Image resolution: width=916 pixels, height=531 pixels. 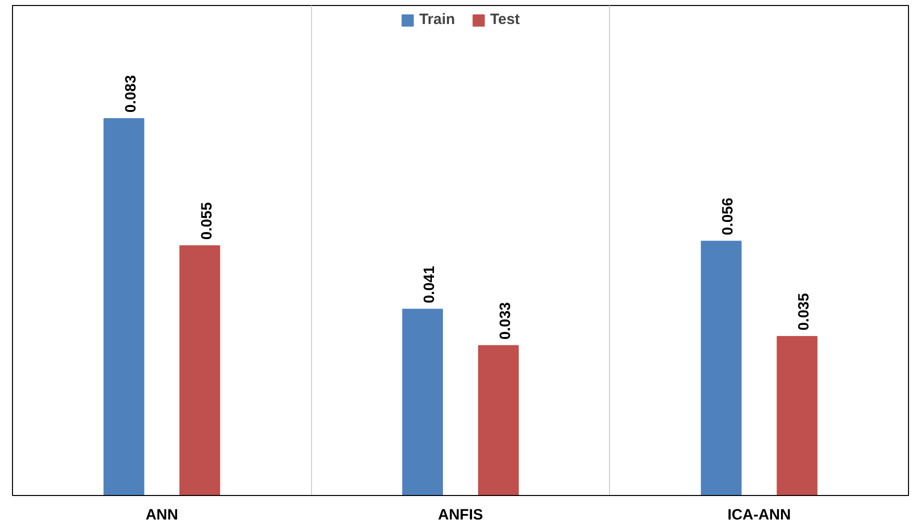 I want to click on x-tick-label: ANFIS, so click(x=460, y=515).